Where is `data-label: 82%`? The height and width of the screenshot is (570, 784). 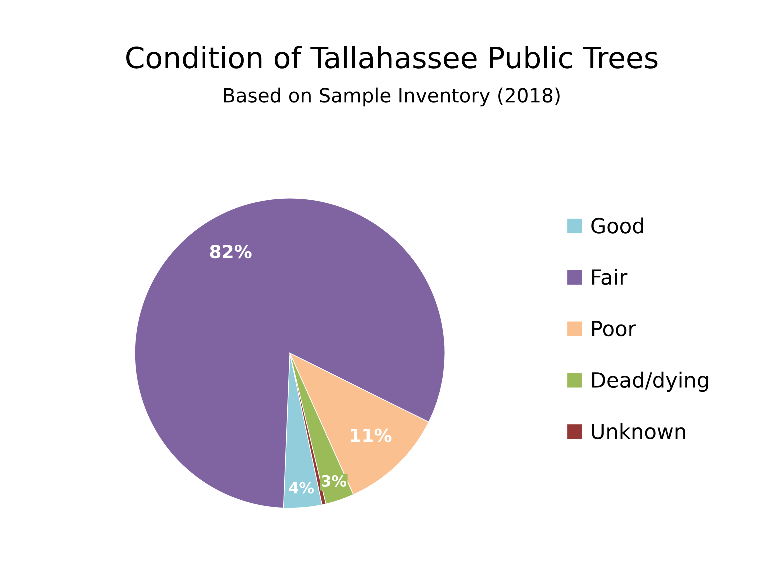
data-label: 82% is located at coordinates (231, 251).